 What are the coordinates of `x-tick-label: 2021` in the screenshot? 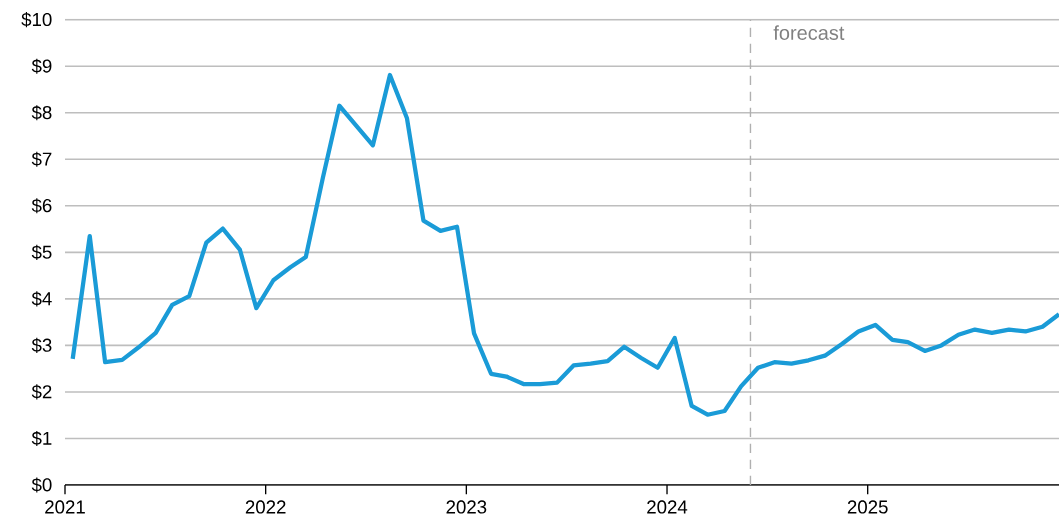 It's located at (65, 507).